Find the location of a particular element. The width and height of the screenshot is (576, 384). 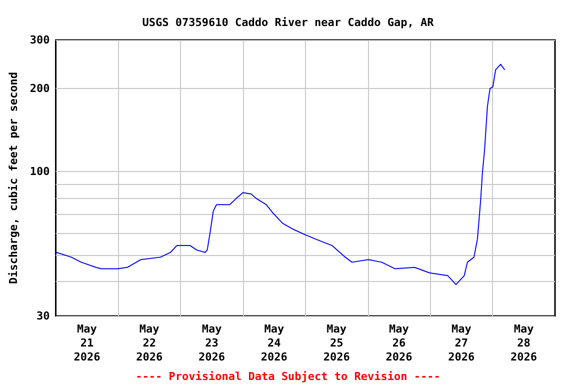

x-tick-label: May 25 2026 is located at coordinates (336, 343).